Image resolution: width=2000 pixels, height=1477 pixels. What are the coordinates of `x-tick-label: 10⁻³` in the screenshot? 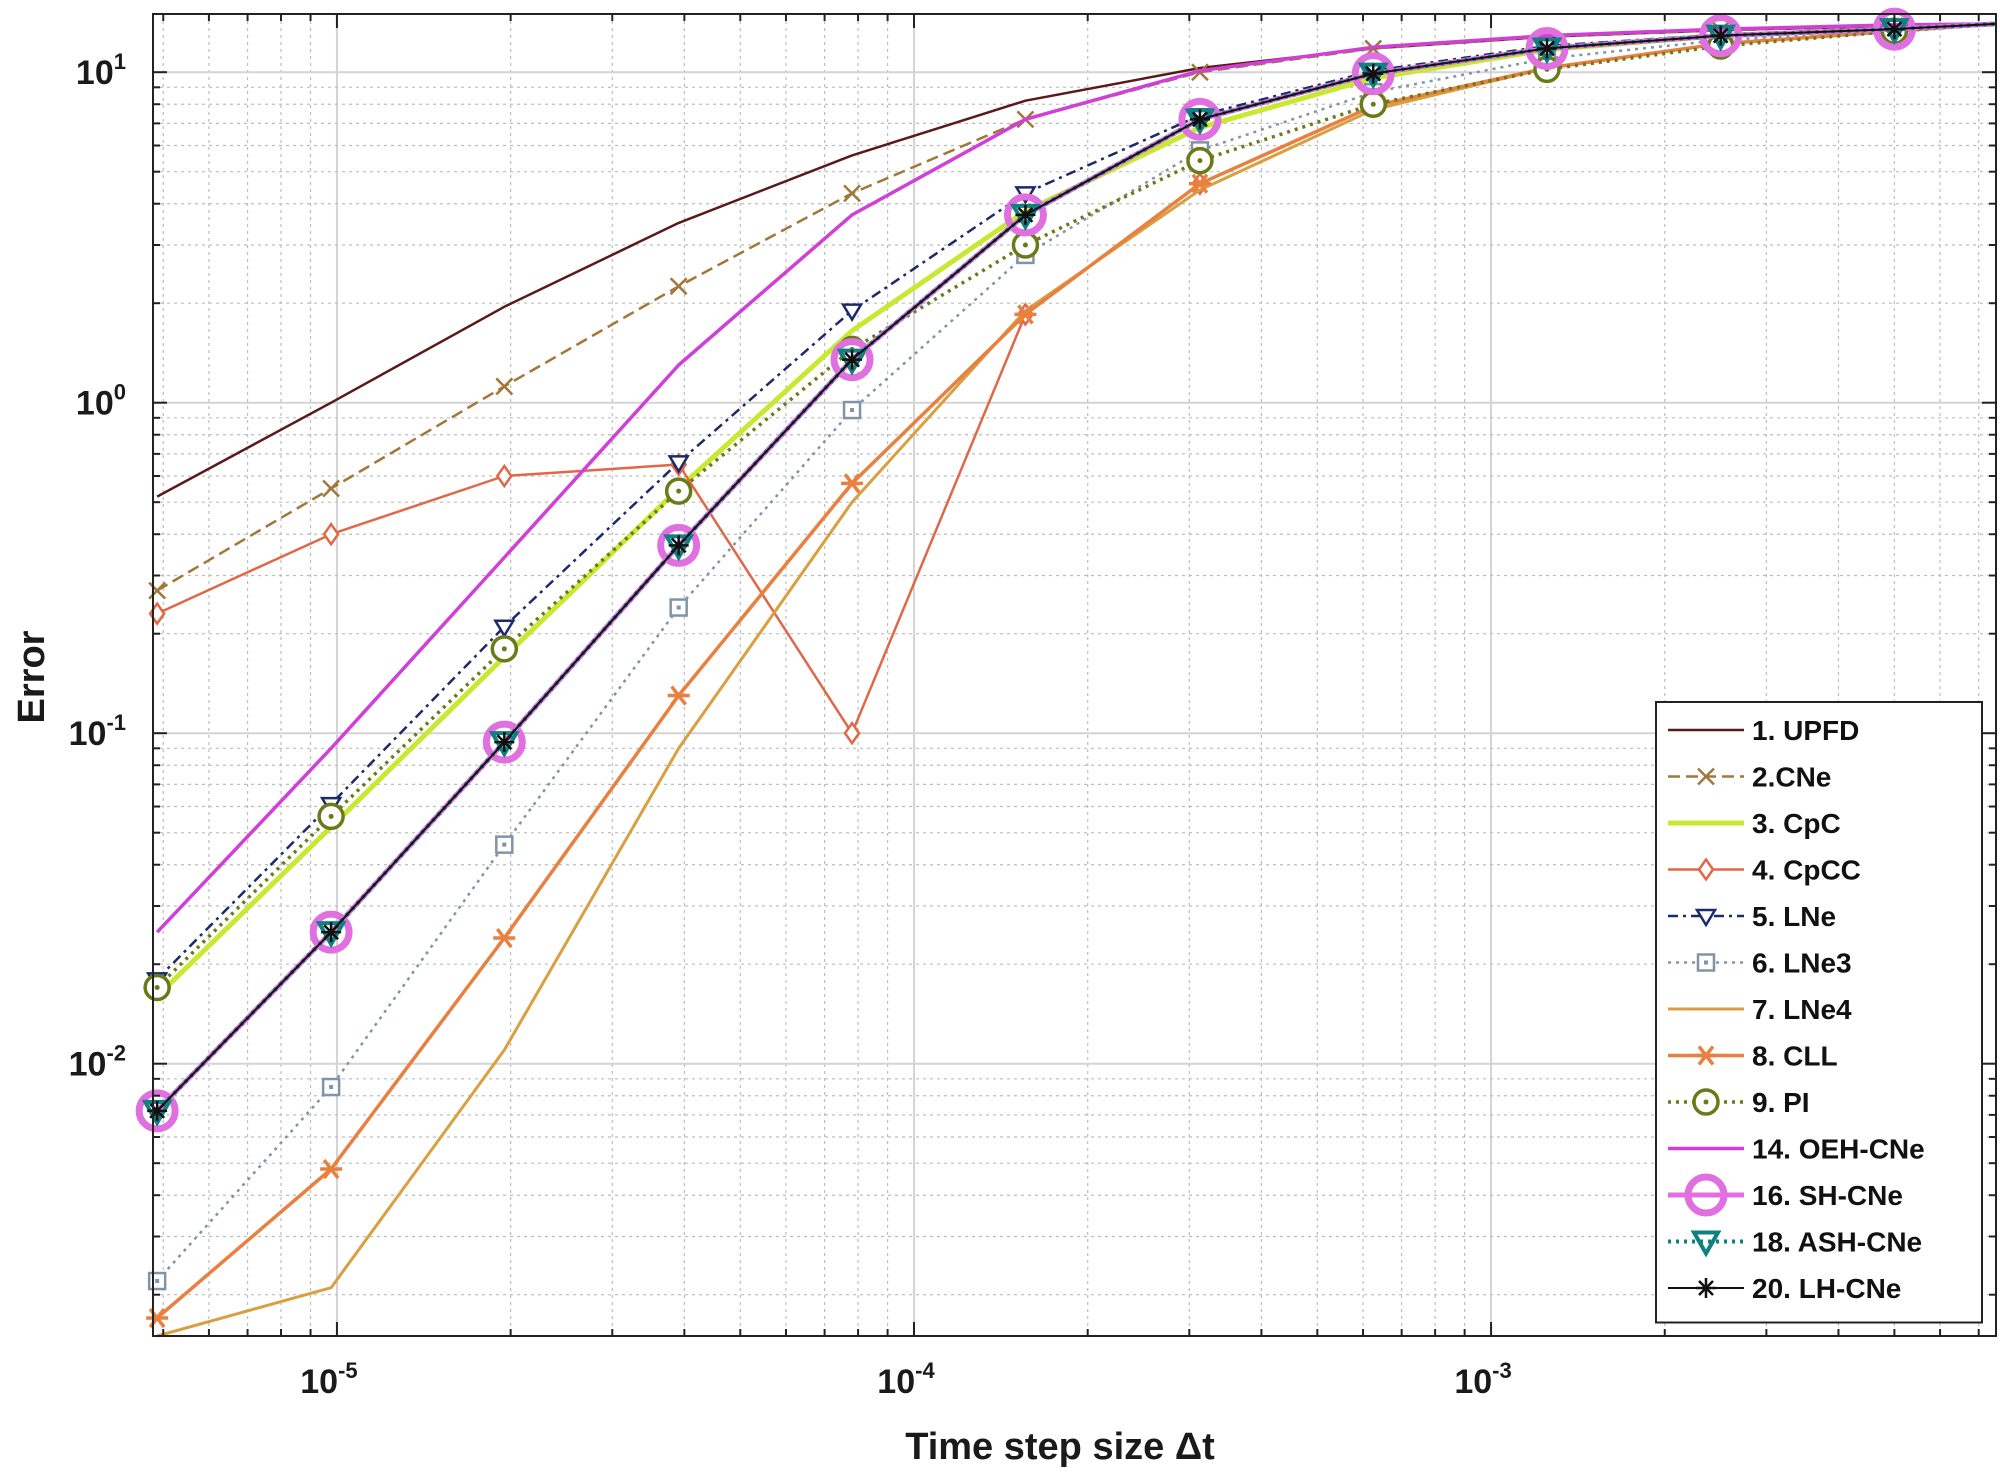 It's located at (1482, 1379).